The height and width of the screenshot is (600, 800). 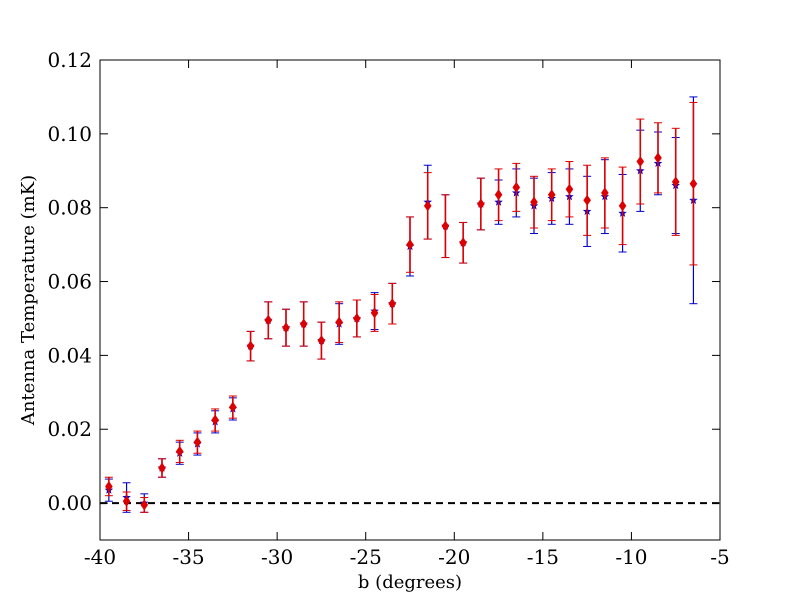 I want to click on x-tick-label: -10, so click(x=631, y=557).